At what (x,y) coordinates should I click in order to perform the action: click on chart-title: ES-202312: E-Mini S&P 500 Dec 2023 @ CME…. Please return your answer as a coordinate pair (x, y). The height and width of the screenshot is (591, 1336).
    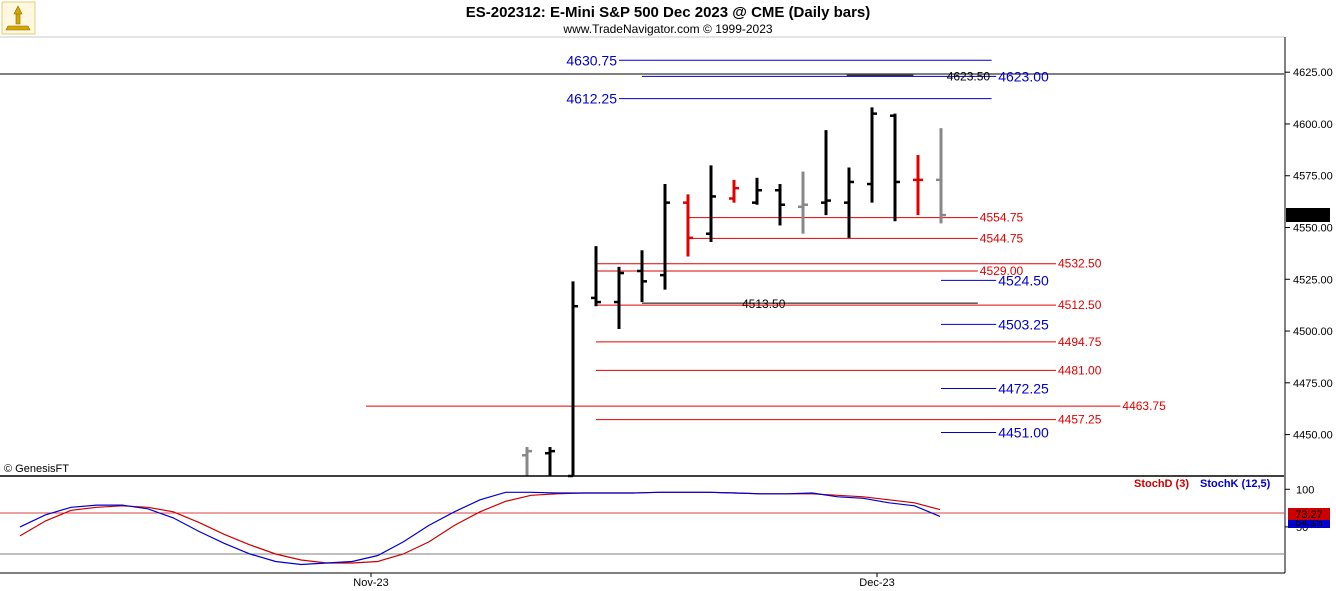
    Looking at the image, I should click on (668, 12).